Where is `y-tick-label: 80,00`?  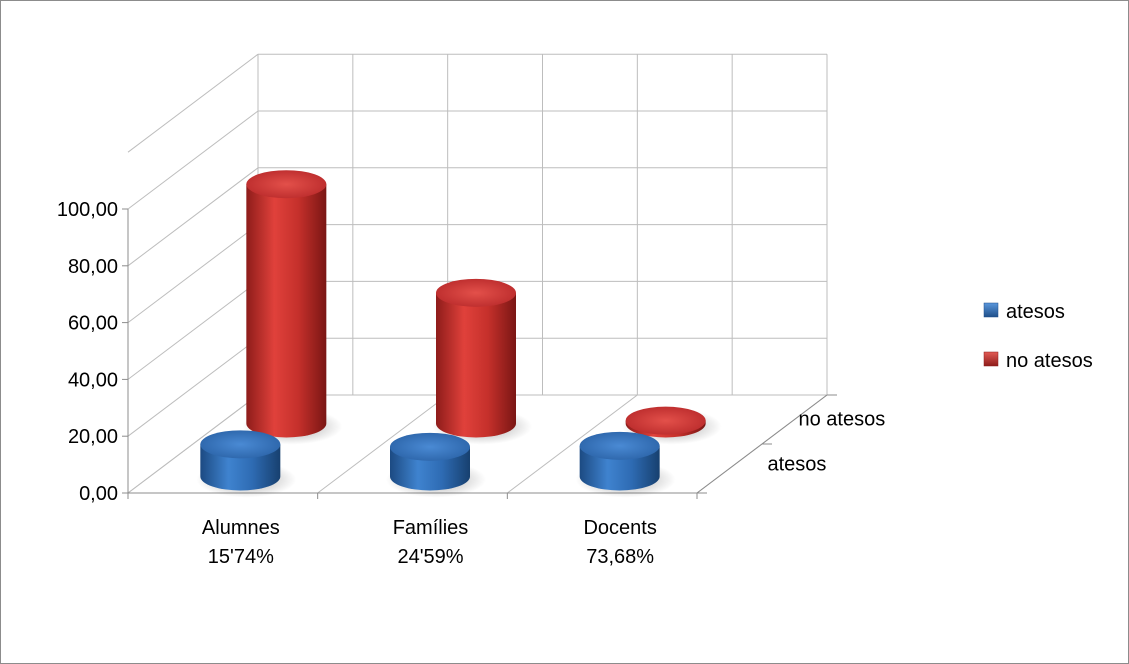
y-tick-label: 80,00 is located at coordinates (93, 267).